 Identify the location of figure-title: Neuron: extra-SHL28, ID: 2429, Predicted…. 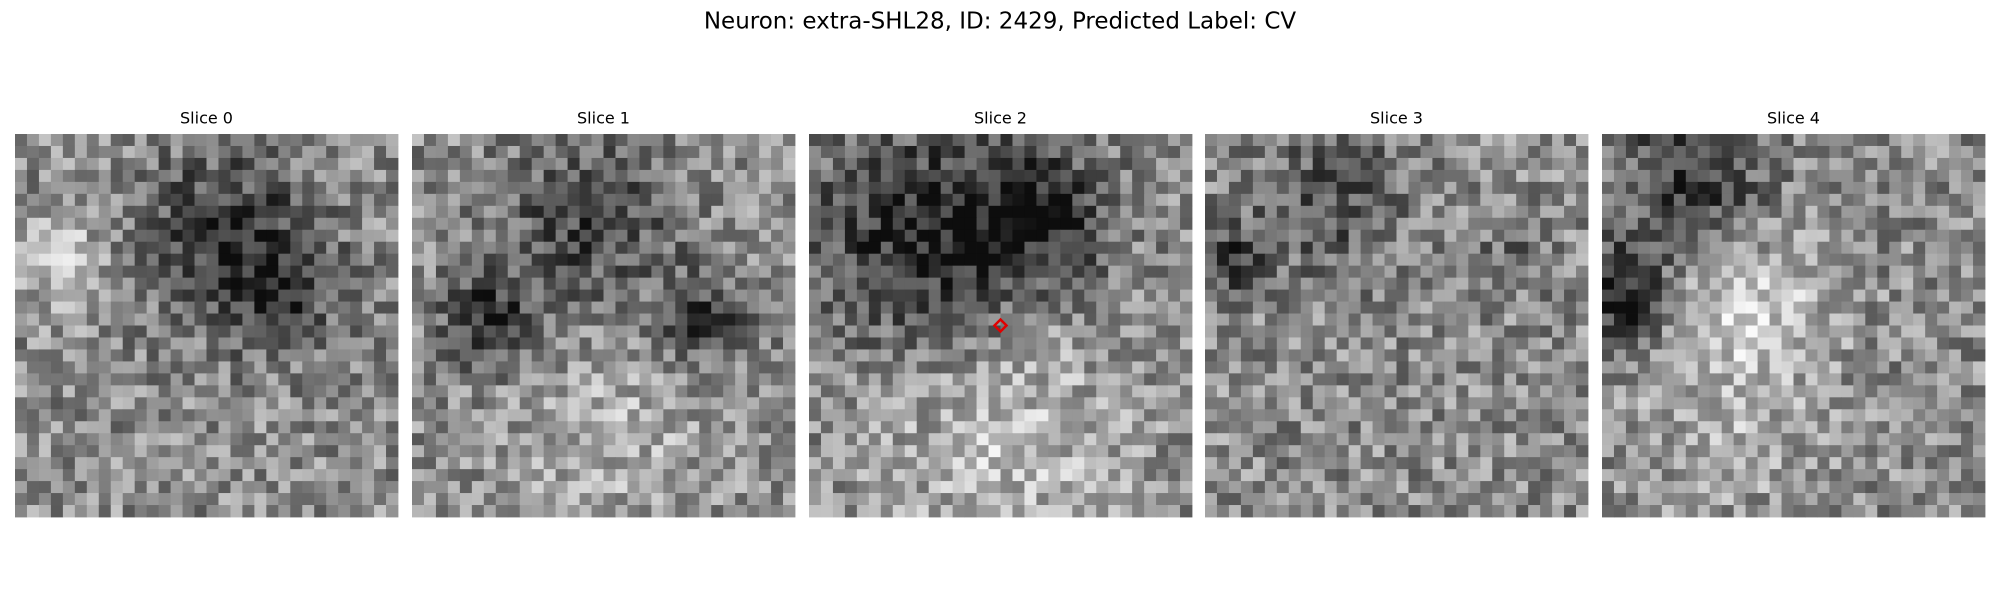
(1000, 22).